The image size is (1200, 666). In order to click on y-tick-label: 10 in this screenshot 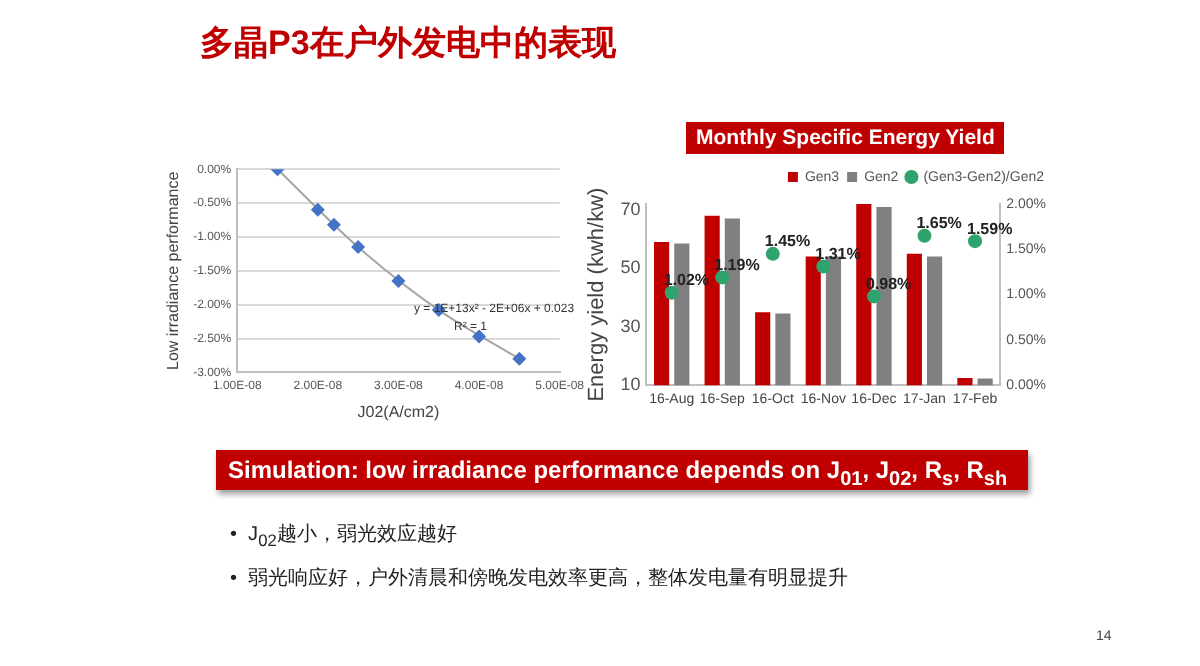, I will do `click(630, 384)`.